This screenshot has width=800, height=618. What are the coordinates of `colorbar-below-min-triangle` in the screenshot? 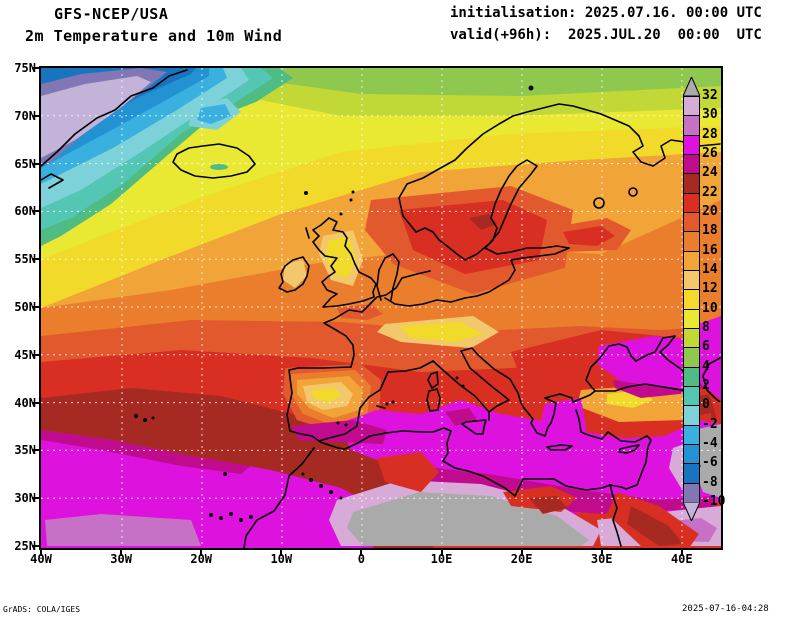 It's located at (691, 511).